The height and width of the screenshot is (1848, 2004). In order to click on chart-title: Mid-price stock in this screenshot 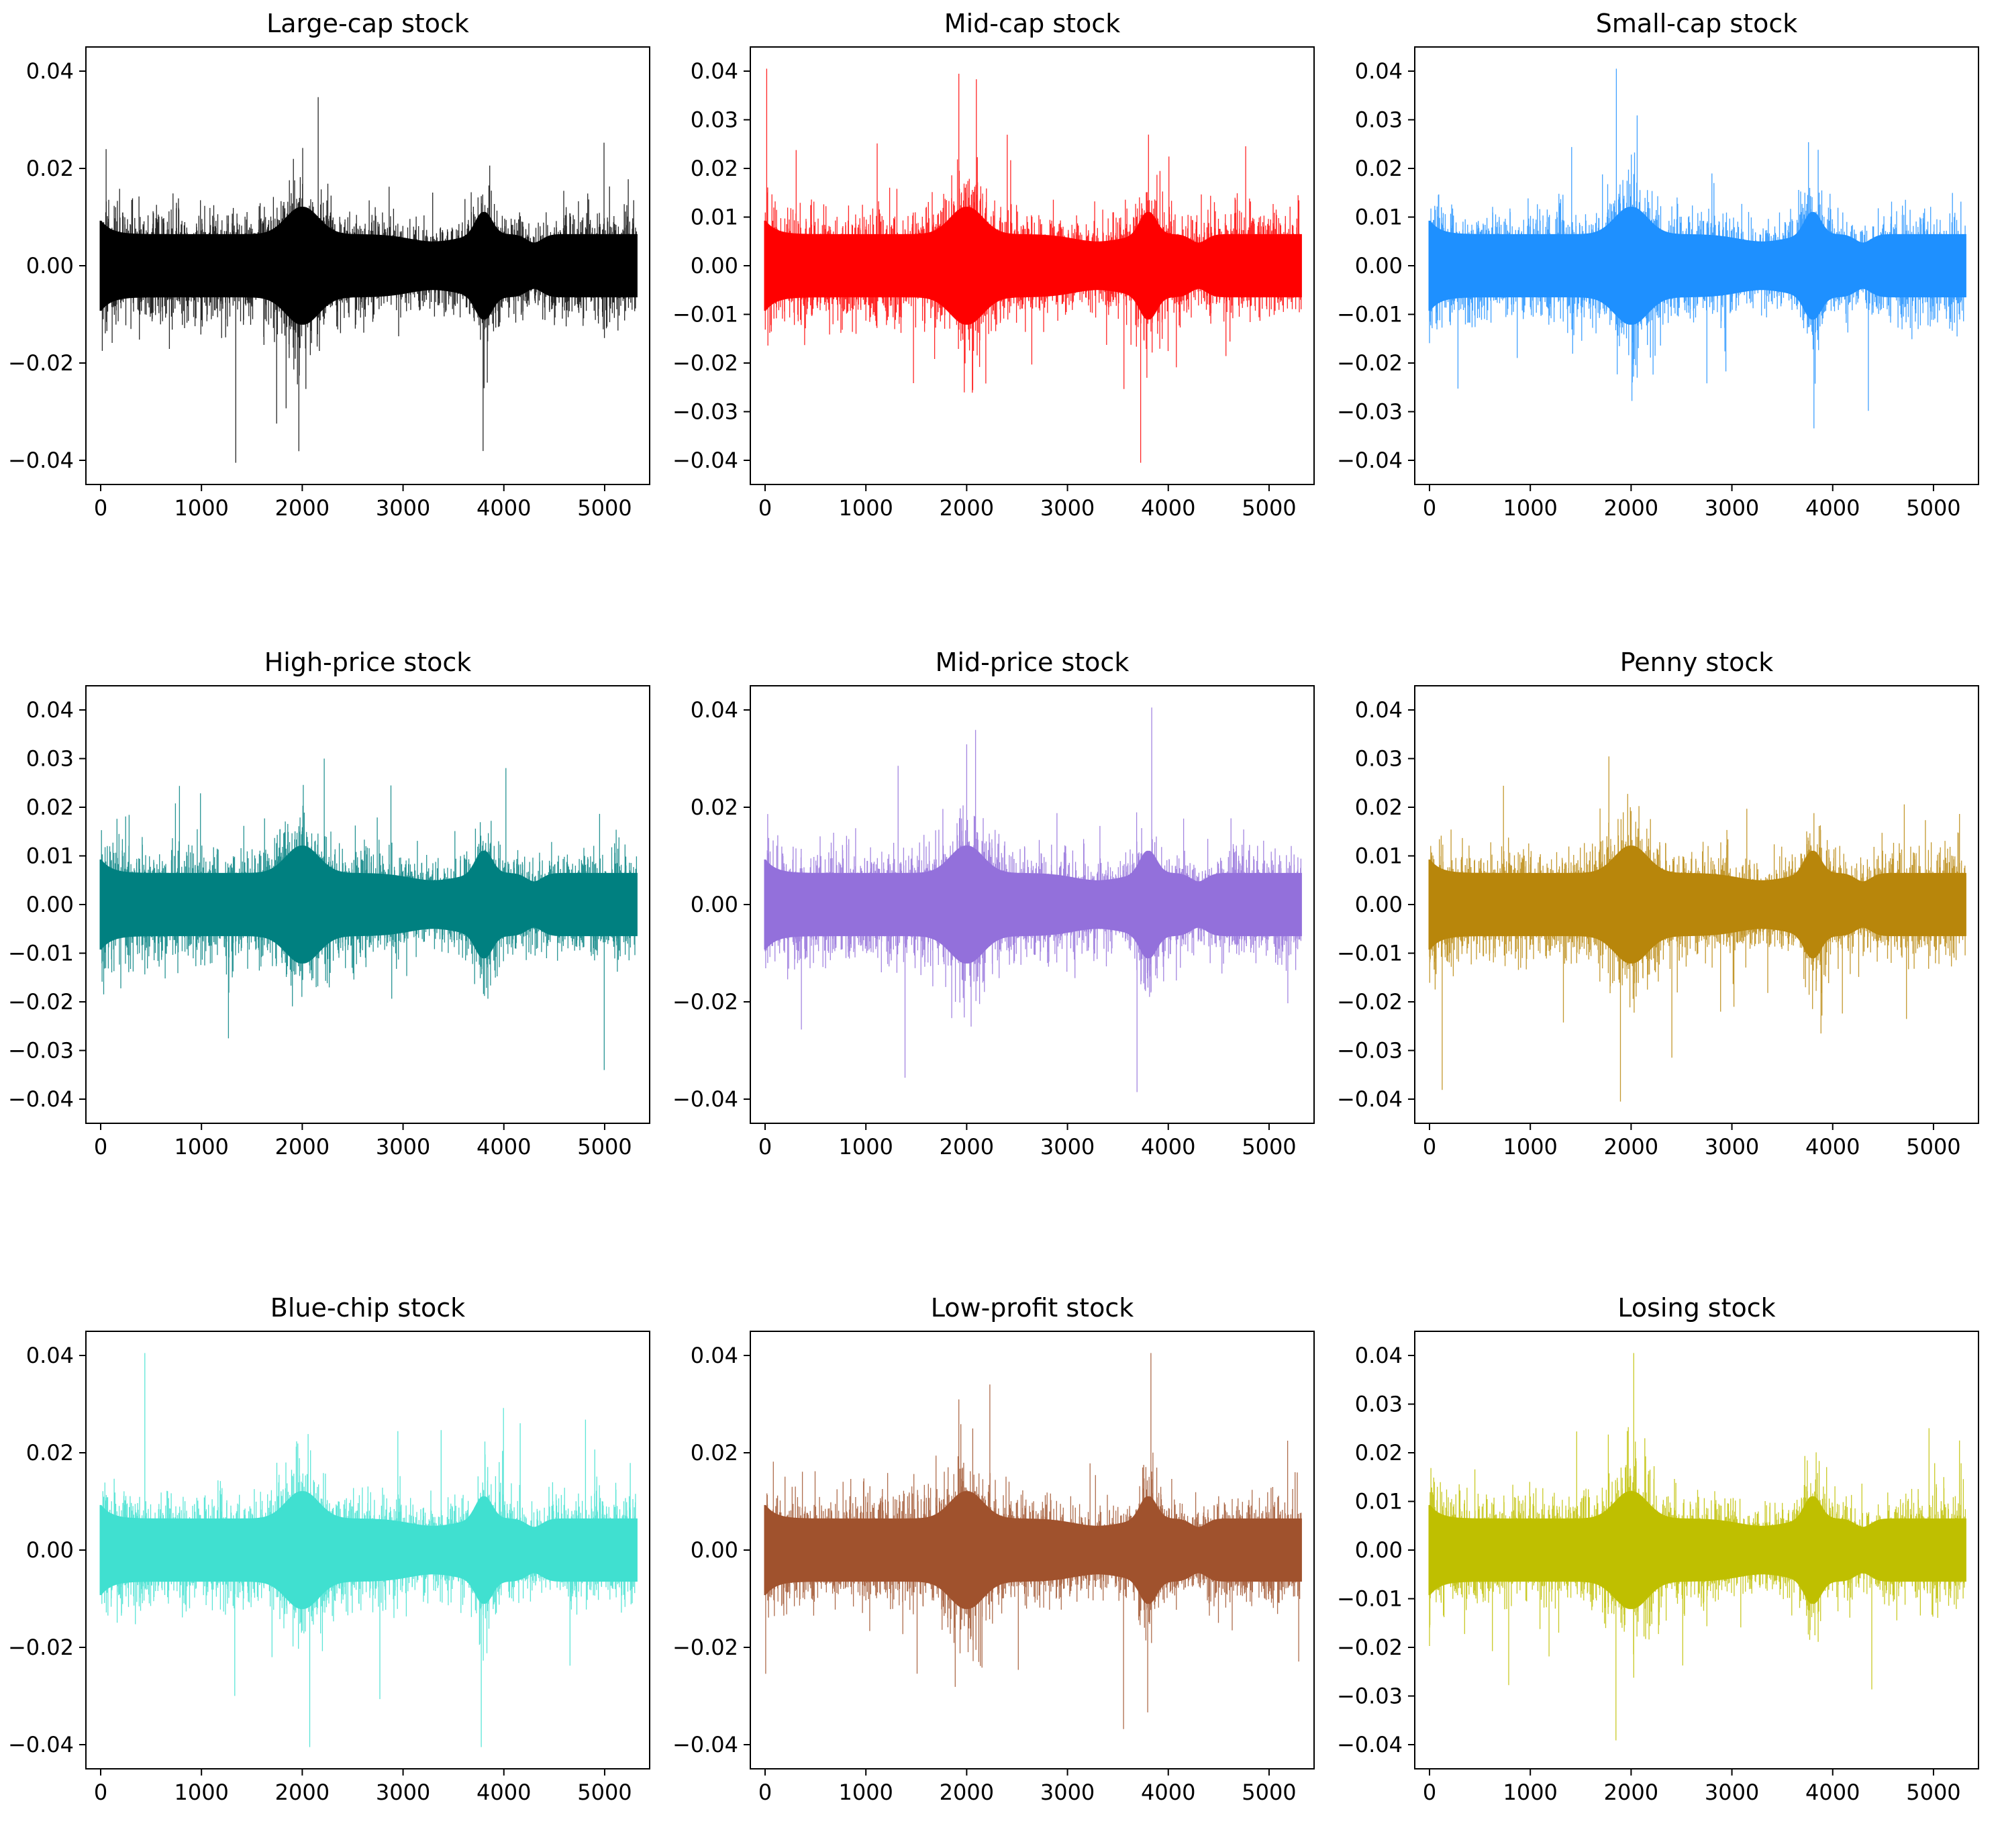, I will do `click(1033, 662)`.